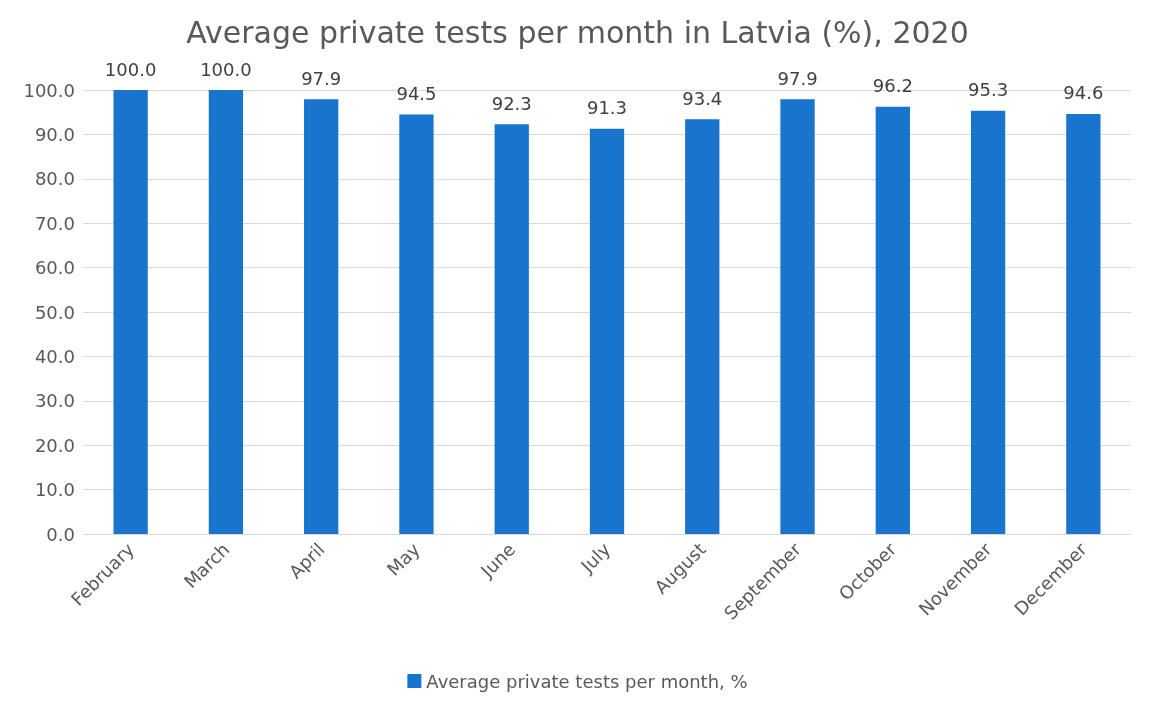 Image resolution: width=1155 pixels, height=705 pixels. I want to click on data-label: 91.3, so click(607, 108).